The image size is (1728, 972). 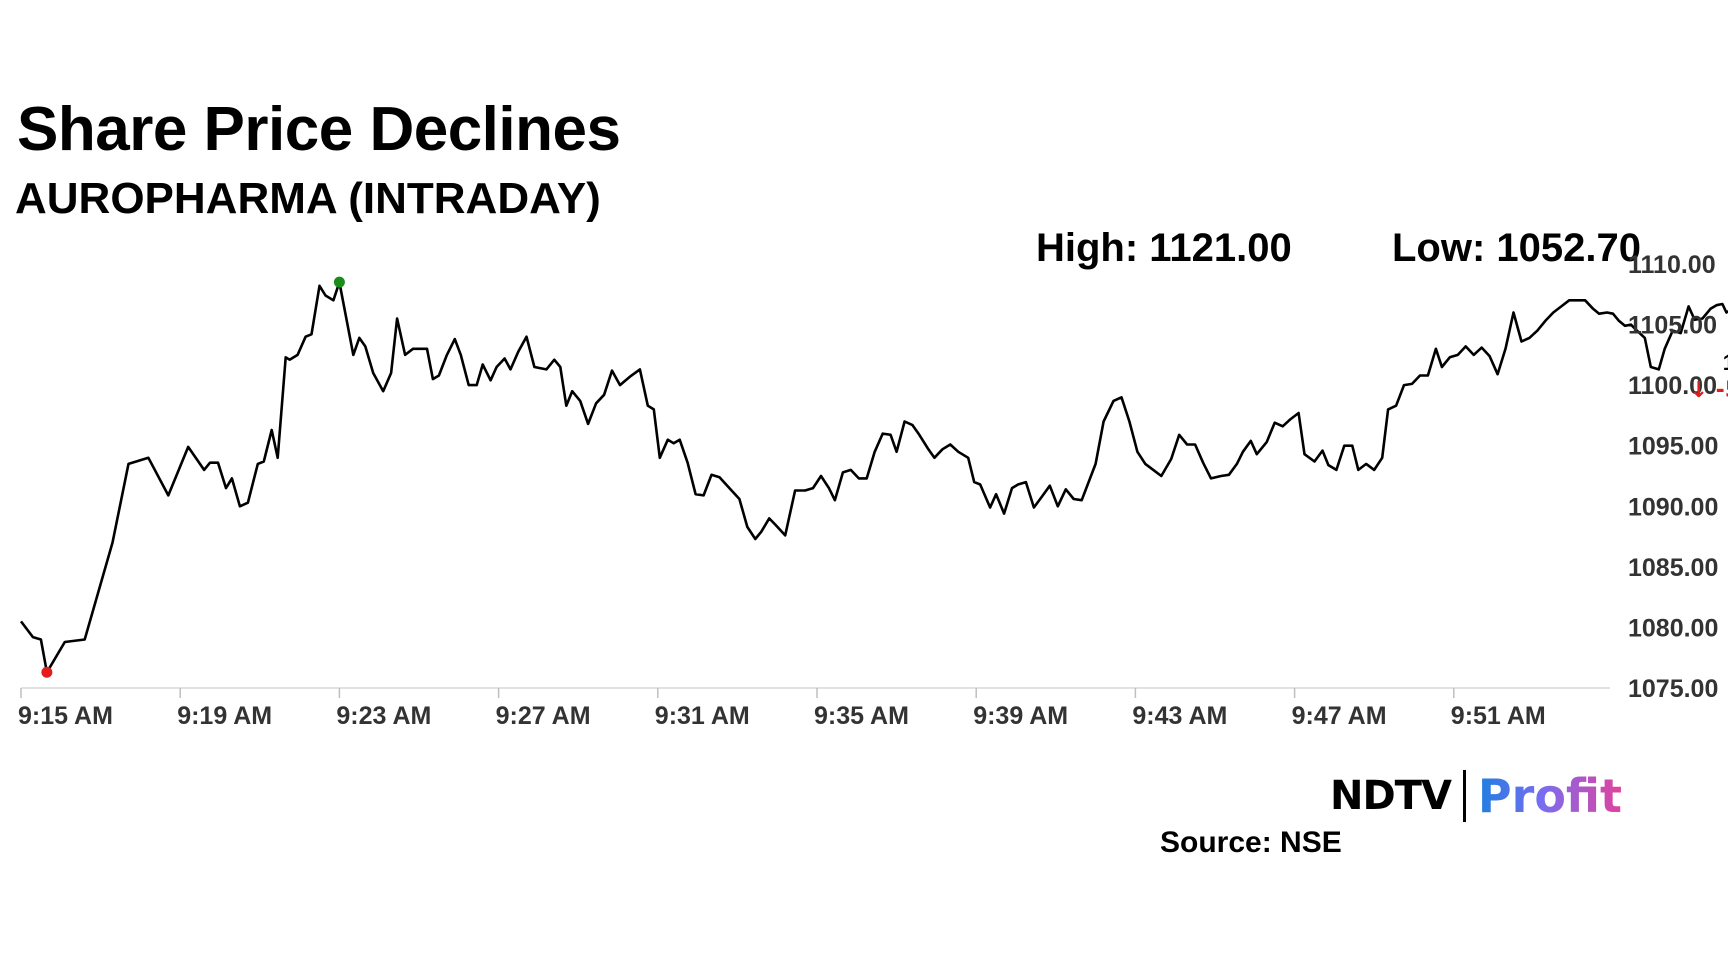 I want to click on x-tick-label: 9:47 AM, so click(x=1339, y=716).